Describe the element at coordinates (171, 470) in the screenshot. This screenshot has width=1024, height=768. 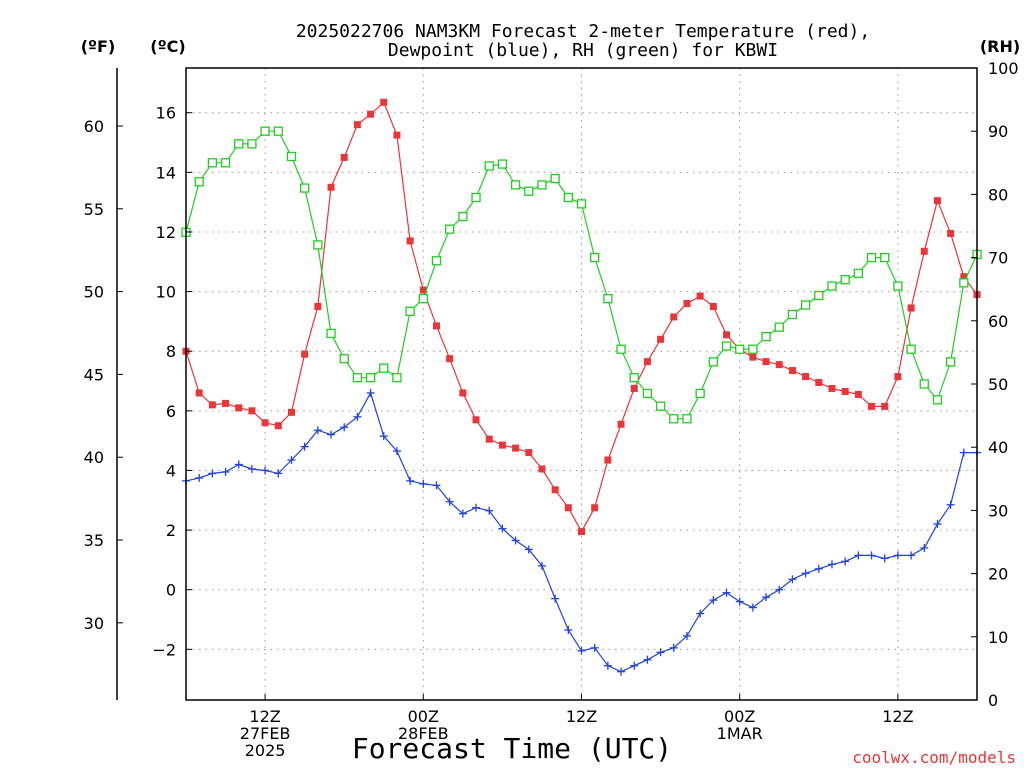
I see `celsius-tick-label: 4` at that location.